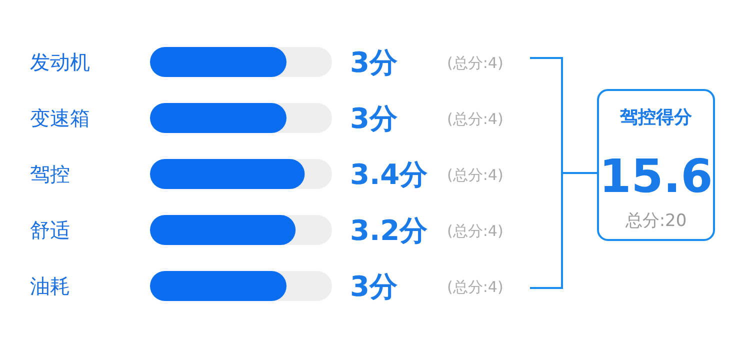 The image size is (750, 339). Describe the element at coordinates (50, 174) in the screenshot. I see `y-tick-label: 驾控` at that location.